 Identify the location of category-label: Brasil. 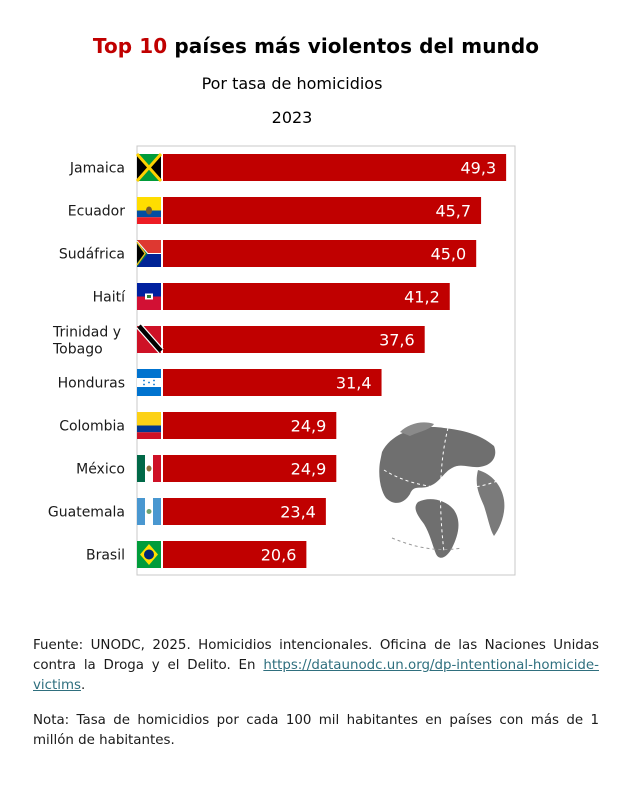
(105, 556).